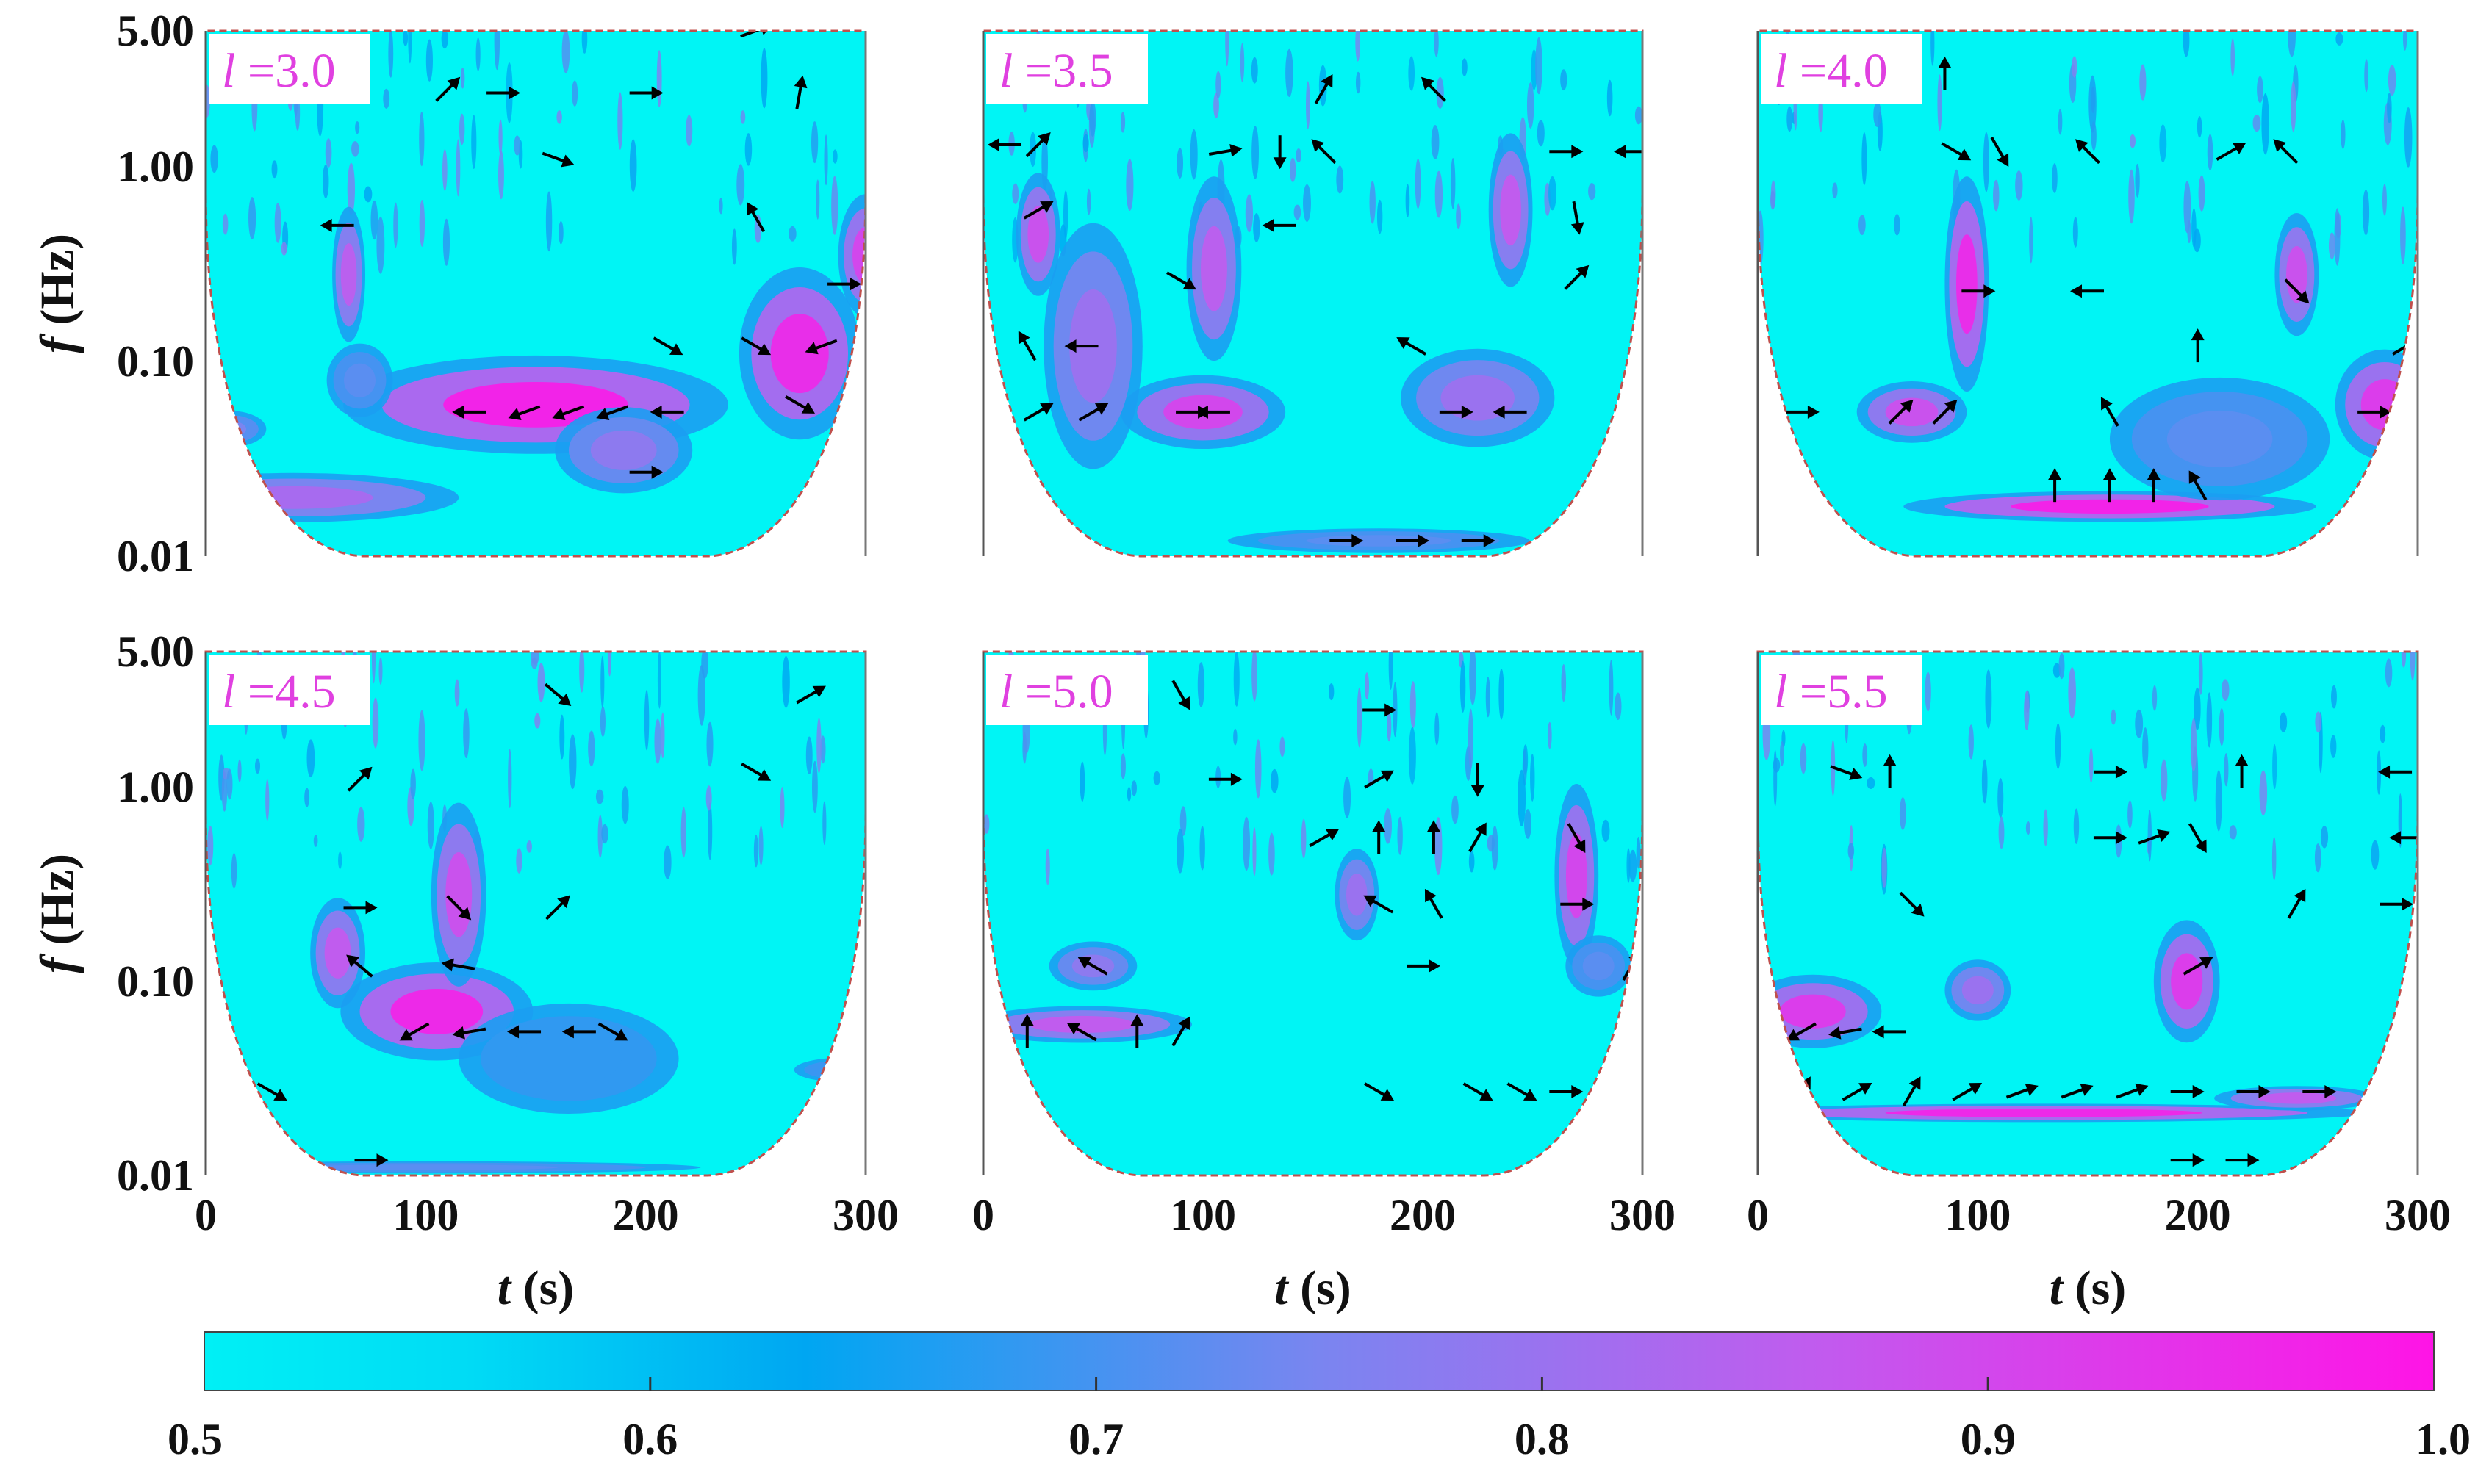 This screenshot has width=2489, height=1484. Describe the element at coordinates (1319, 1397) in the screenshot. I see `colorbar: 0.5 0.6 0.7 0.8 0.9 1.0` at that location.